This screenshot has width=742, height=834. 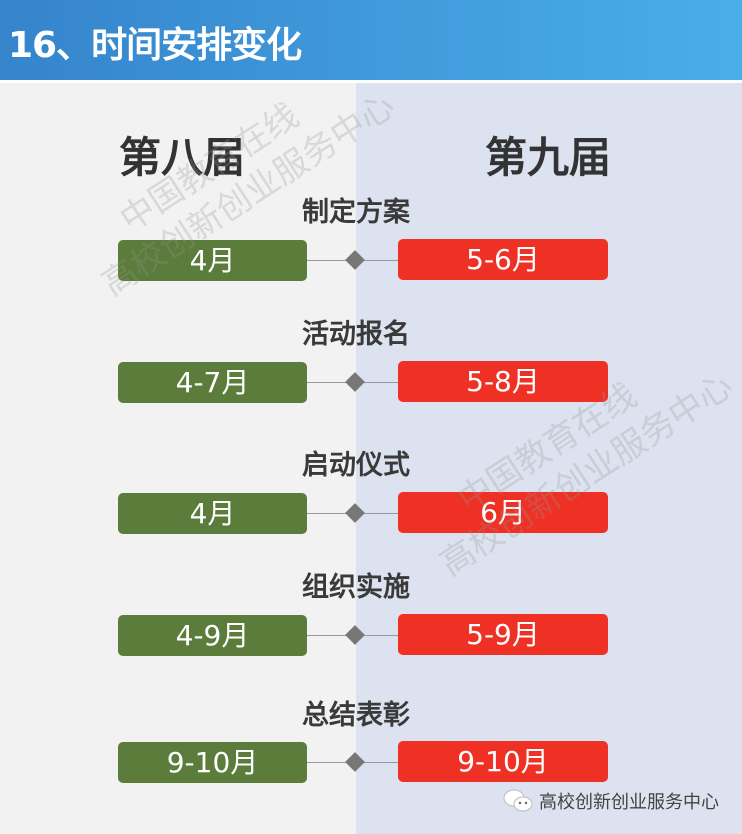 What do you see at coordinates (503, 512) in the screenshot?
I see `right-period-bar: 6月` at bounding box center [503, 512].